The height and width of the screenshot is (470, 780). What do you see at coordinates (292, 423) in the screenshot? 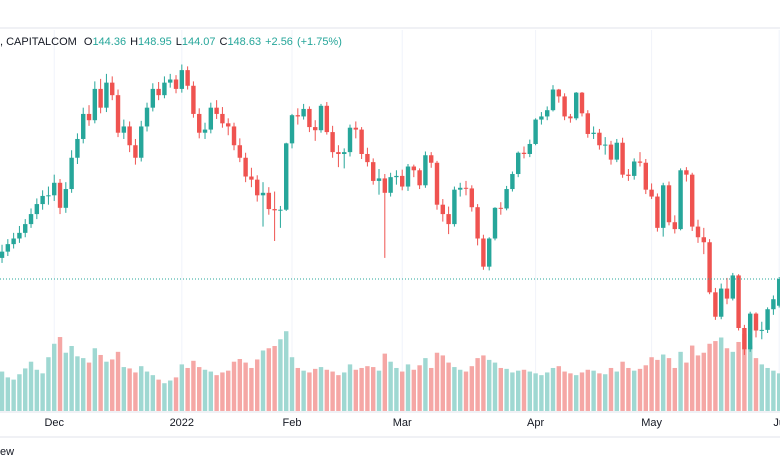
I see `x-tick-label: Feb` at bounding box center [292, 423].